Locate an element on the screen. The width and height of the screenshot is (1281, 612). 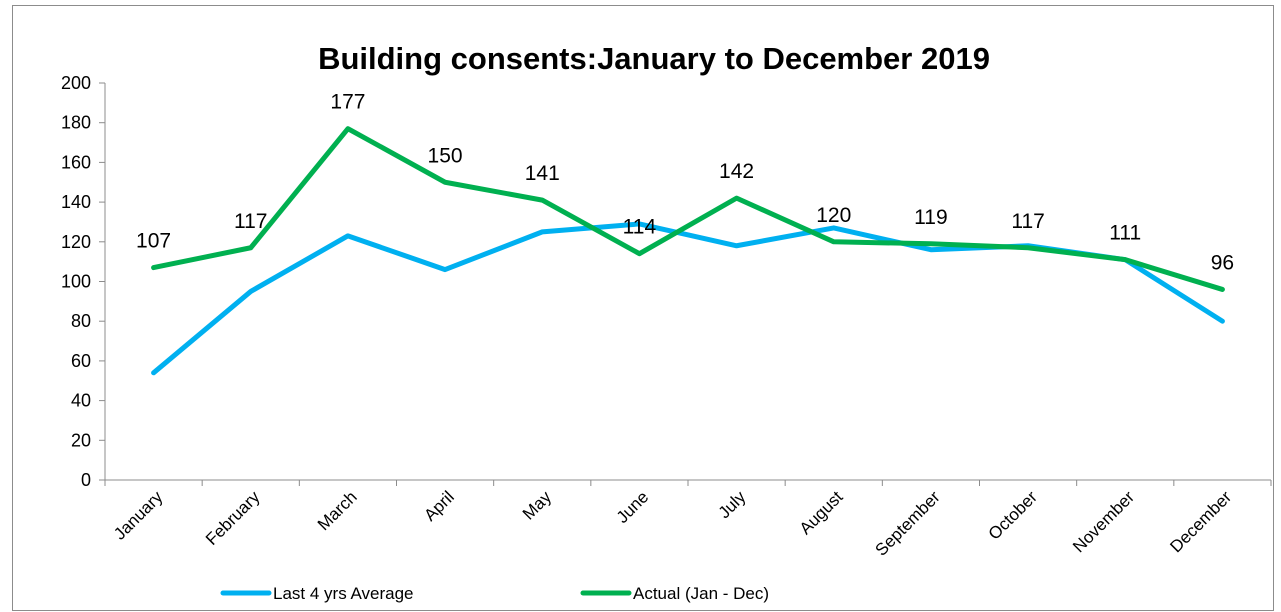
x-tick-label: March is located at coordinates (337, 510).